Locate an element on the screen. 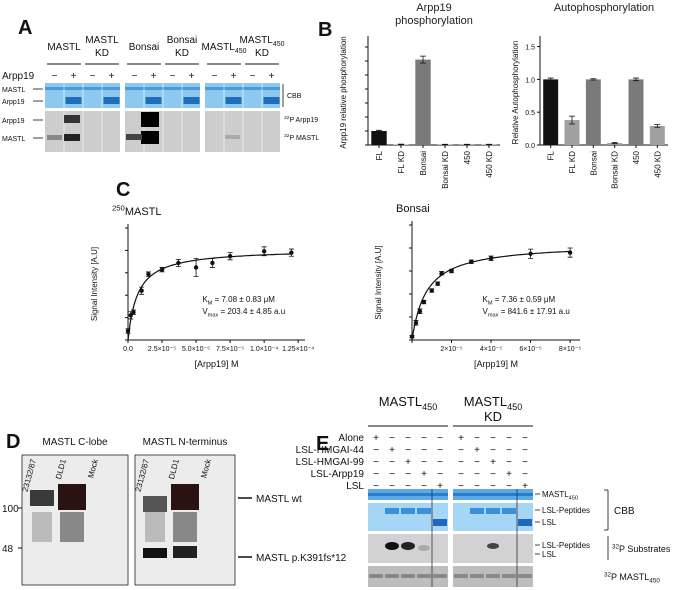  panel-label: D is located at coordinates (13, 442).